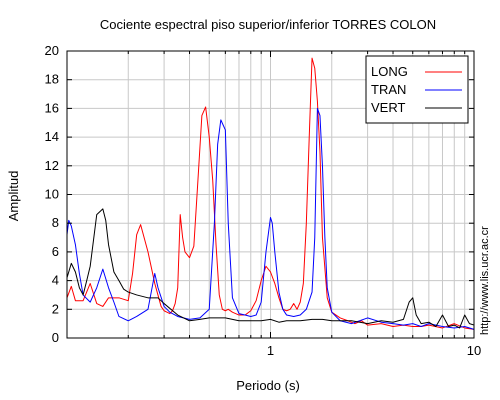  Describe the element at coordinates (55, 280) in the screenshot. I see `y-tick-label: 4` at that location.